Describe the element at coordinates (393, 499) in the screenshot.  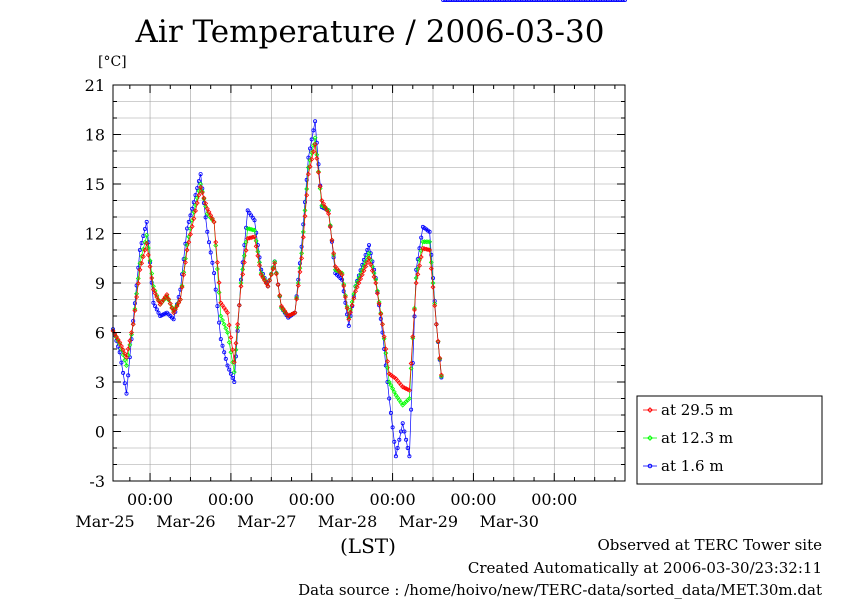
I see `x-tick-time-label: 00:00` at that location.